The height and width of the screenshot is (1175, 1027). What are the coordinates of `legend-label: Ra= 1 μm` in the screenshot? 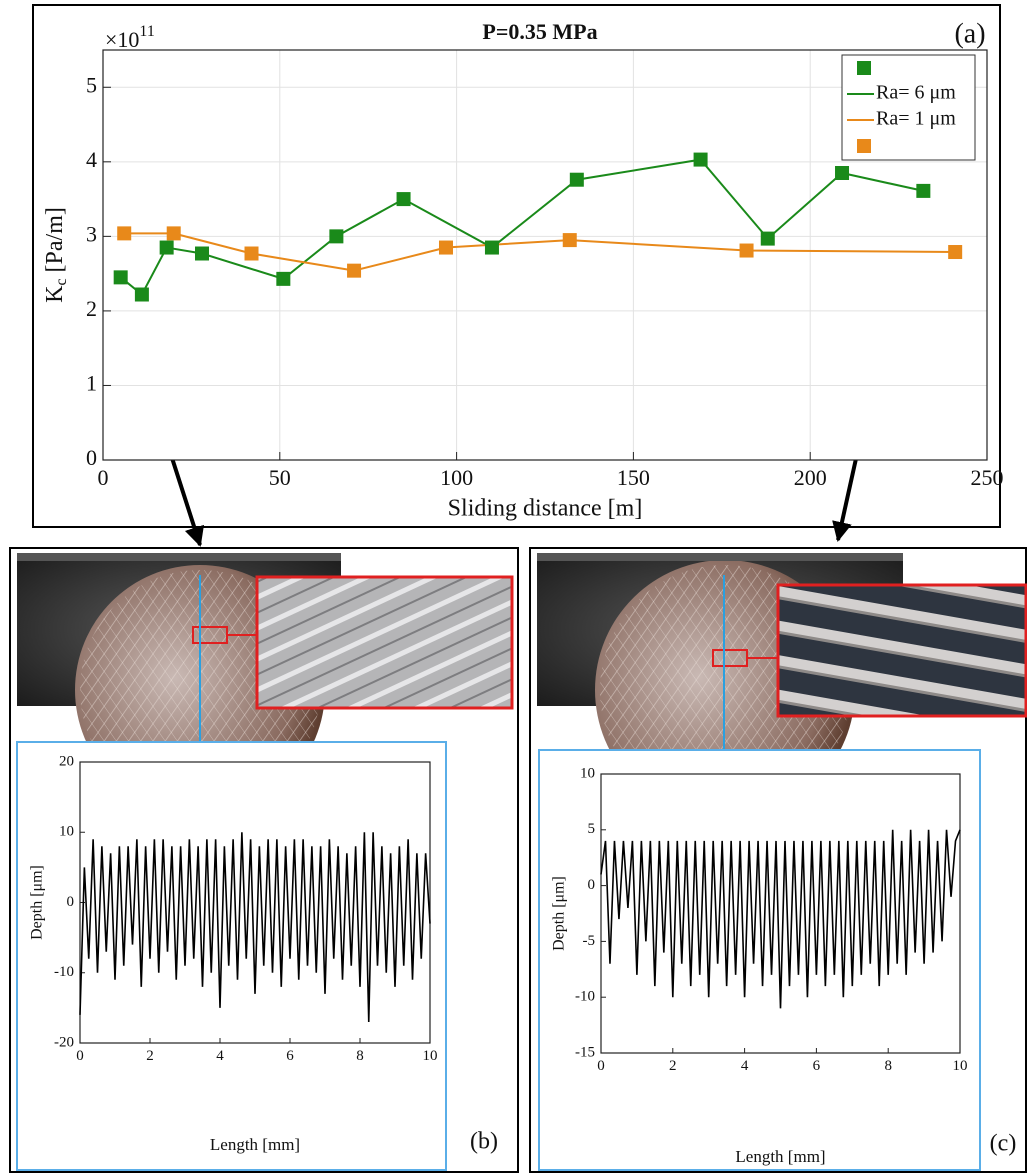 It's located at (916, 119).